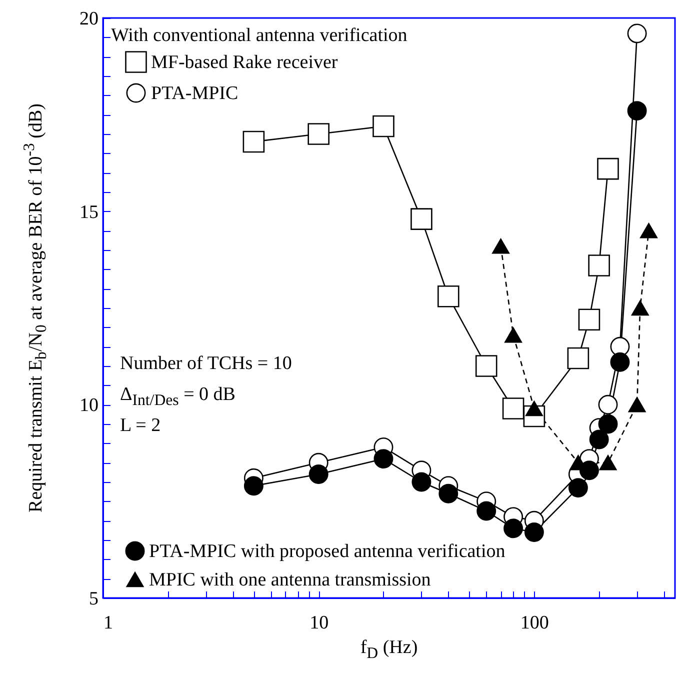 The height and width of the screenshot is (689, 677). What do you see at coordinates (206, 364) in the screenshot?
I see `annotation: Number of TCHs = 10` at bounding box center [206, 364].